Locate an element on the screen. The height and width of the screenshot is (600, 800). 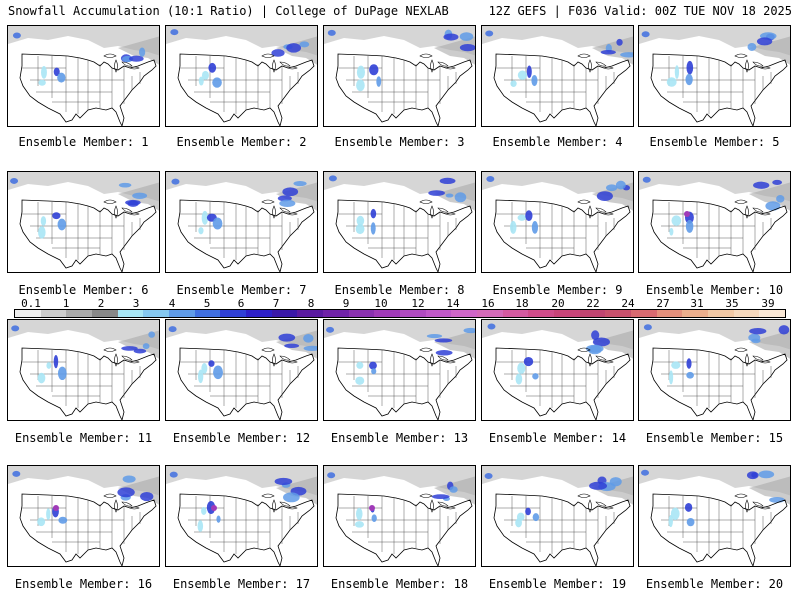
colorbar-tick-label: 1 is located at coordinates (66, 303).